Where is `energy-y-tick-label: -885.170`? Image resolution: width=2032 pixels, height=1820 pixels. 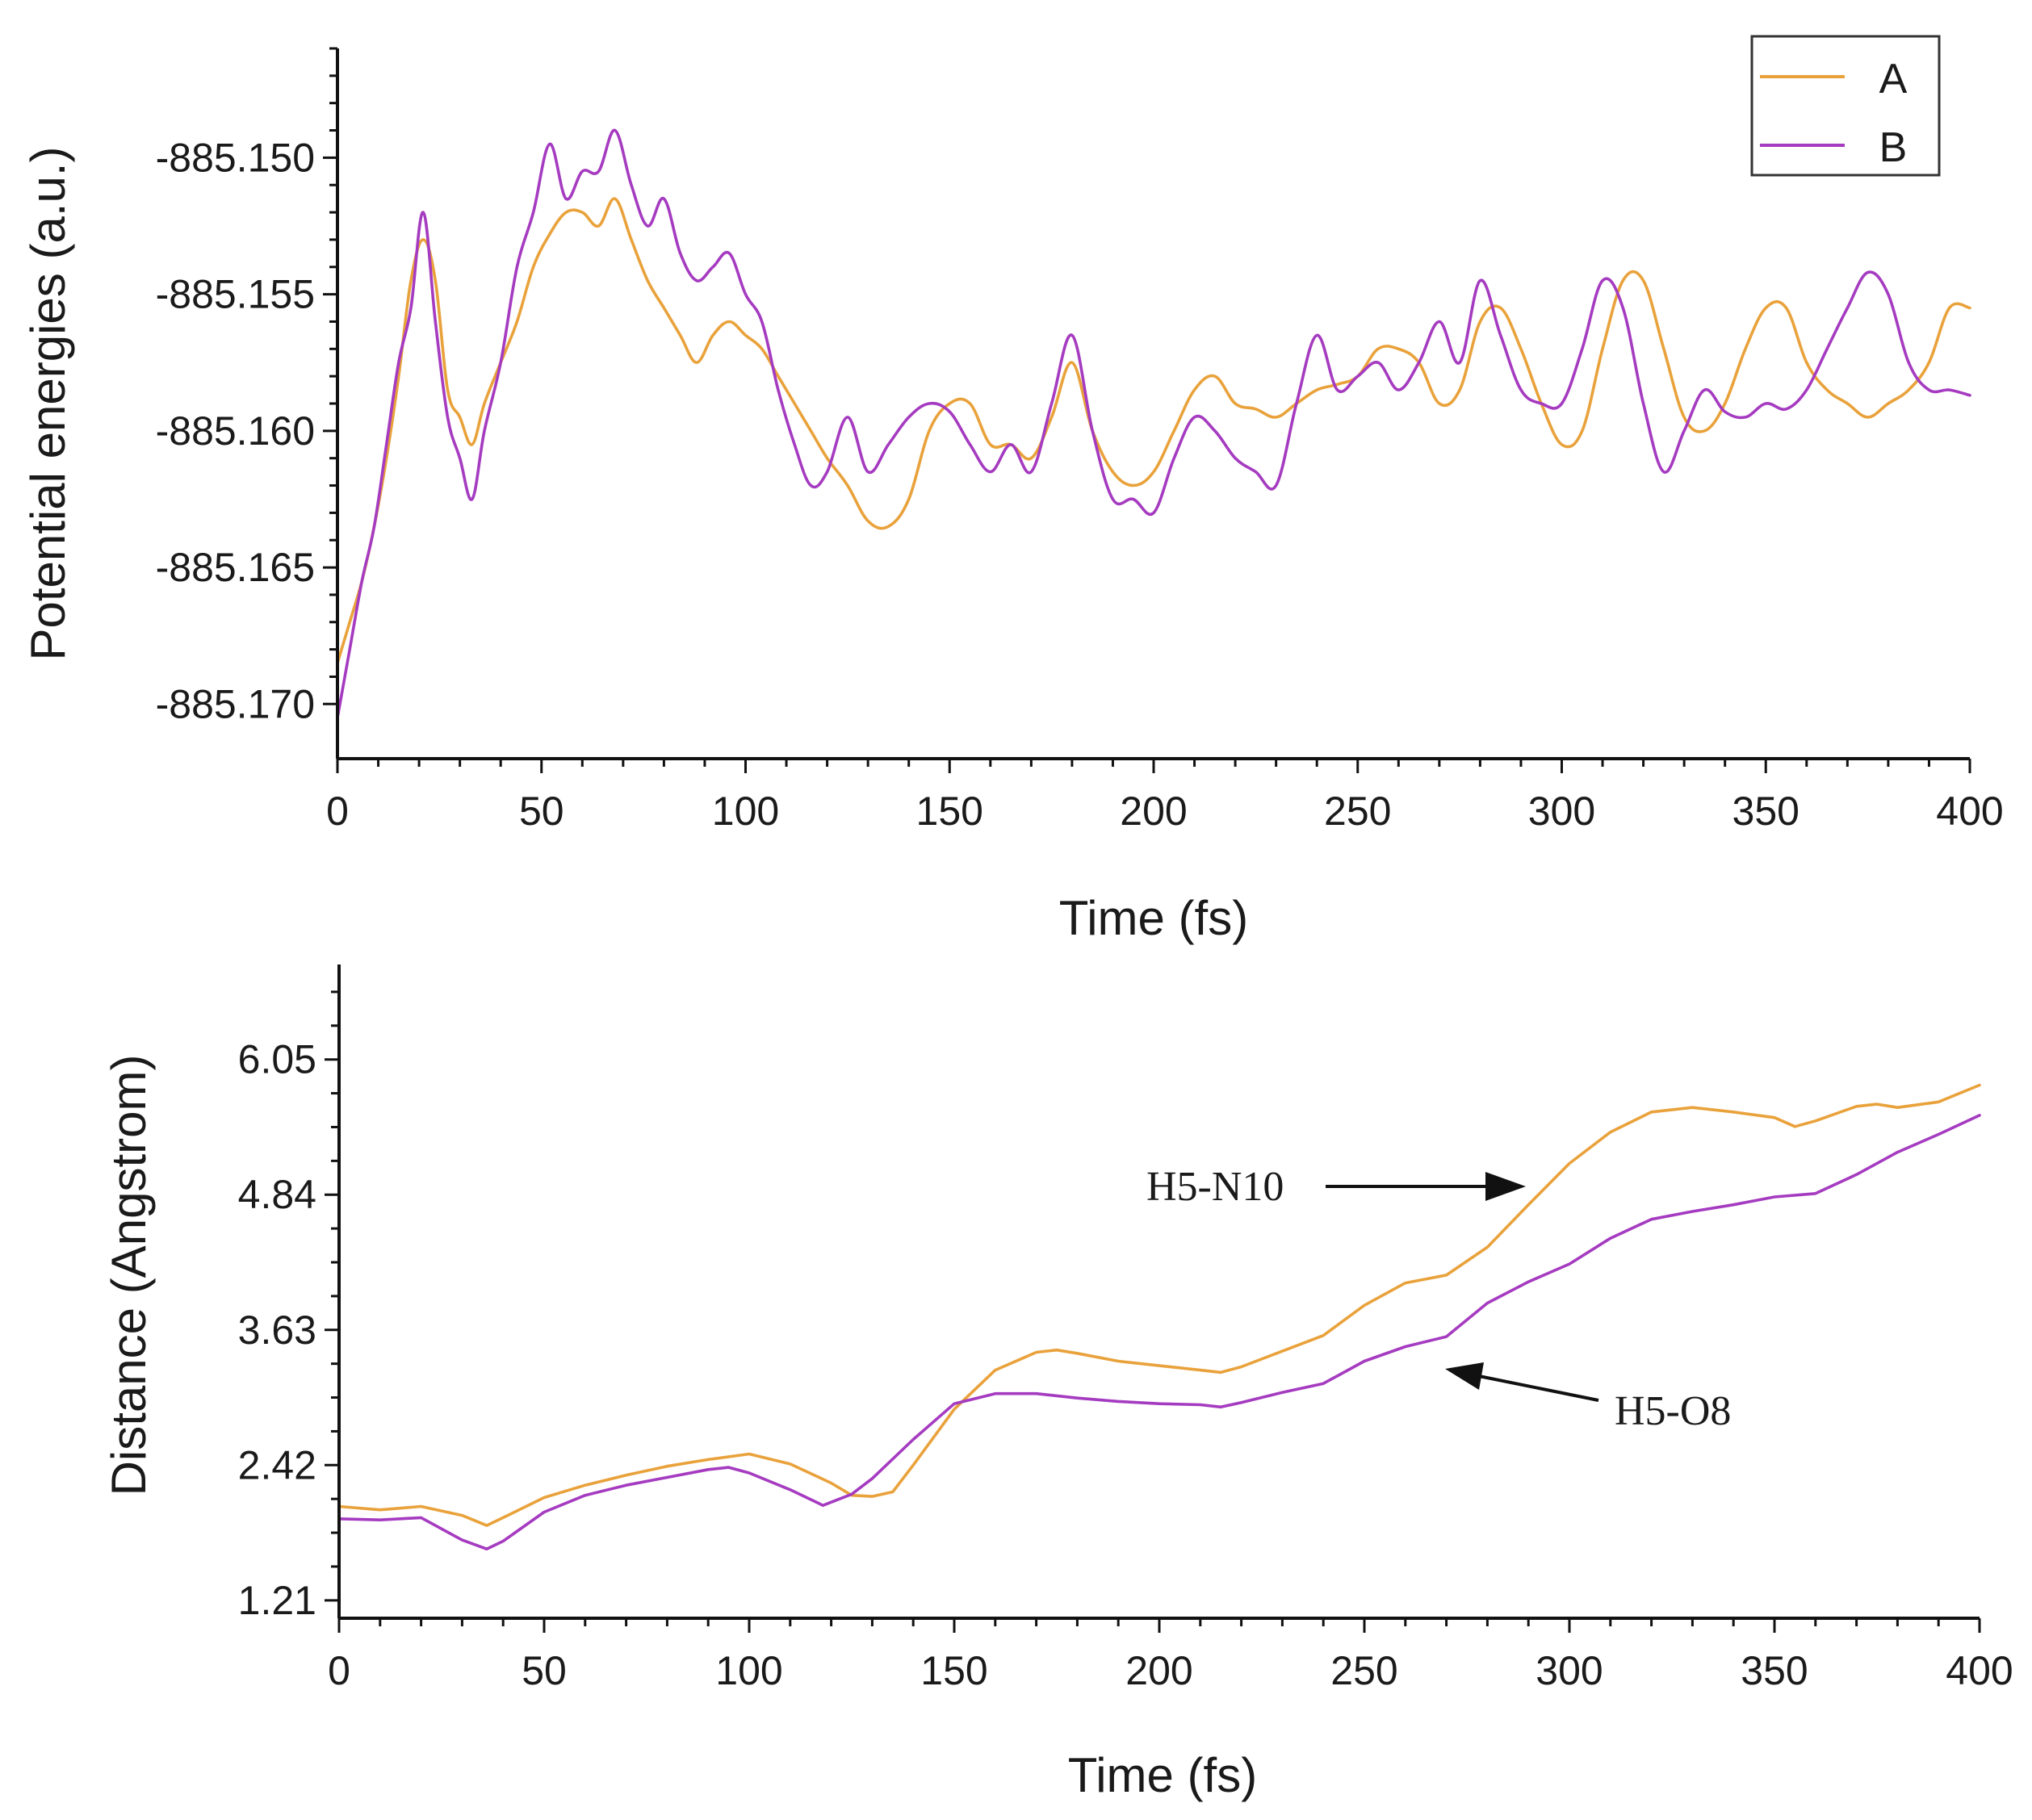 energy-y-tick-label: -885.170 is located at coordinates (235, 704).